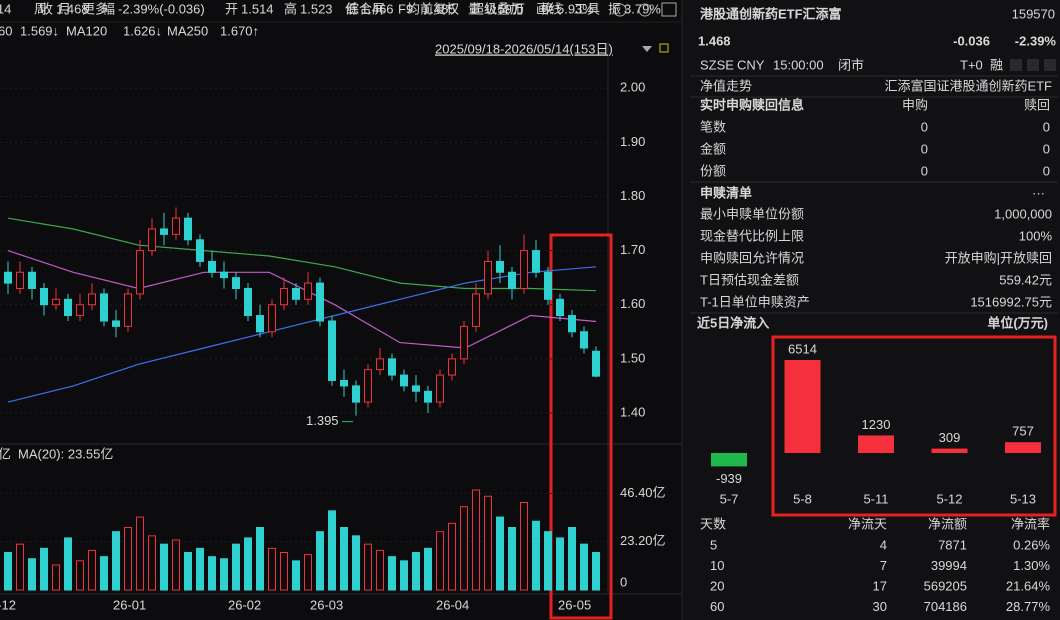  What do you see at coordinates (713, 126) in the screenshot?
I see `row-label: 笔数` at bounding box center [713, 126].